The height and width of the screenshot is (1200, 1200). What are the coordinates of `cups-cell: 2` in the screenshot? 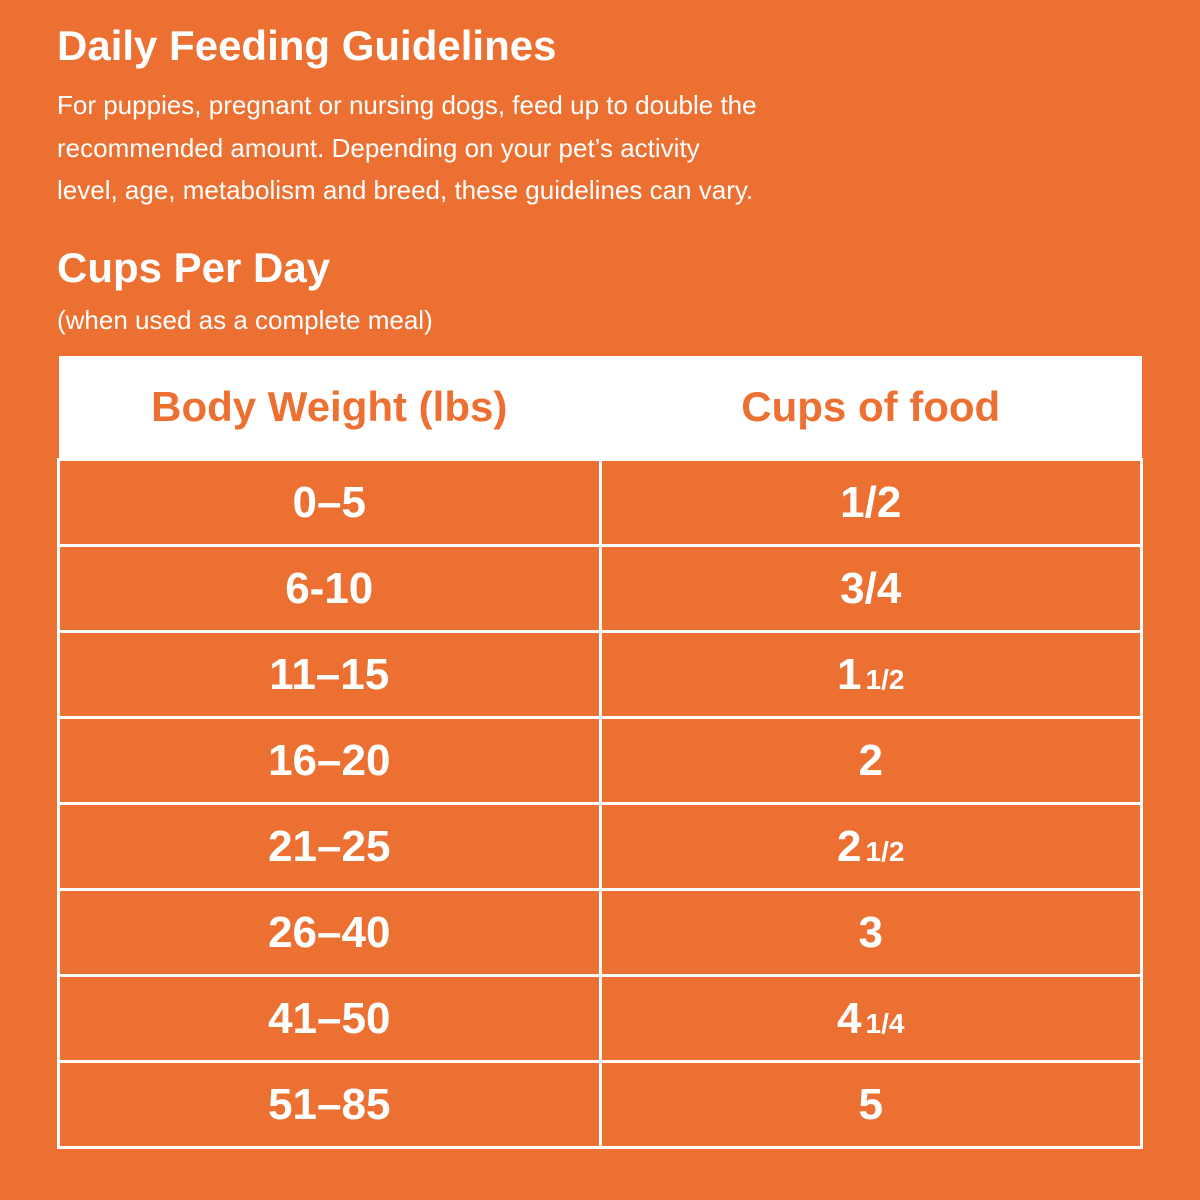 It's located at (870, 760).